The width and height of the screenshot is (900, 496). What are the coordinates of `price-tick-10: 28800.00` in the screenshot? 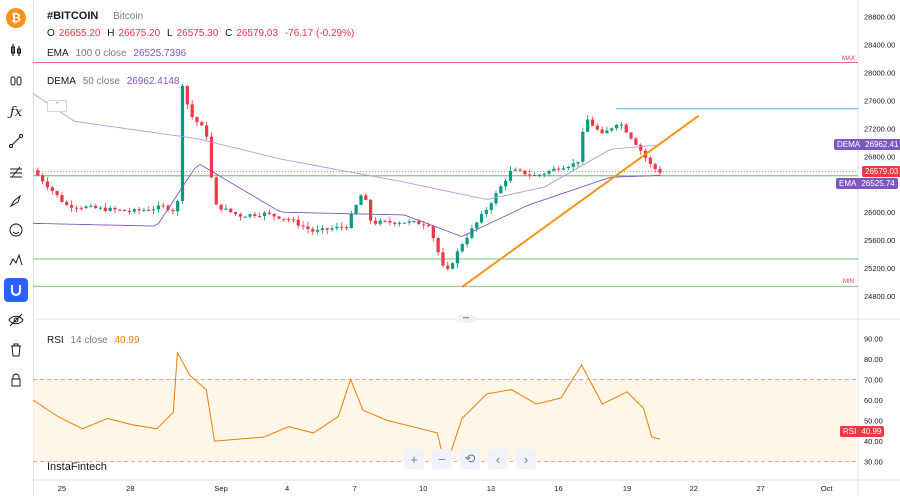 It's located at (879, 16).